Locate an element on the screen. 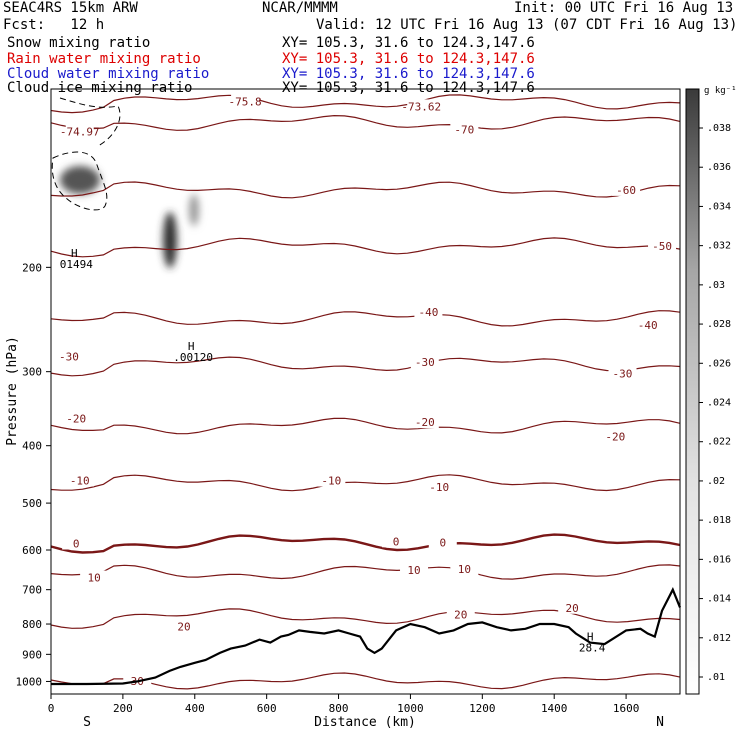  init-time: Init: 00 UTC Fri 16 Aug 13 is located at coordinates (624, 8).